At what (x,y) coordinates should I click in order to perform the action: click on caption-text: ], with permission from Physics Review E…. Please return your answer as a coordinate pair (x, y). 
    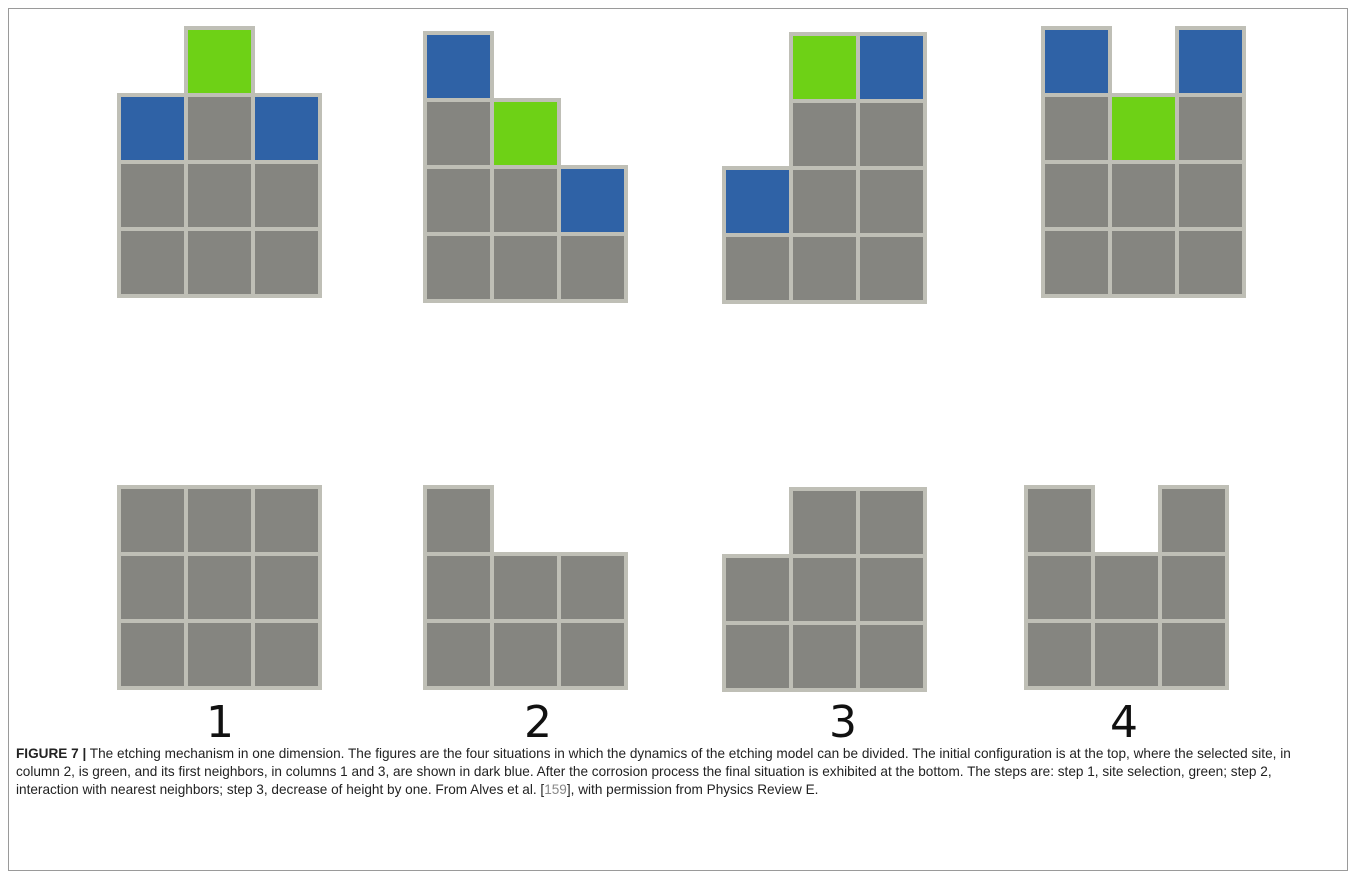
    Looking at the image, I should click on (692, 789).